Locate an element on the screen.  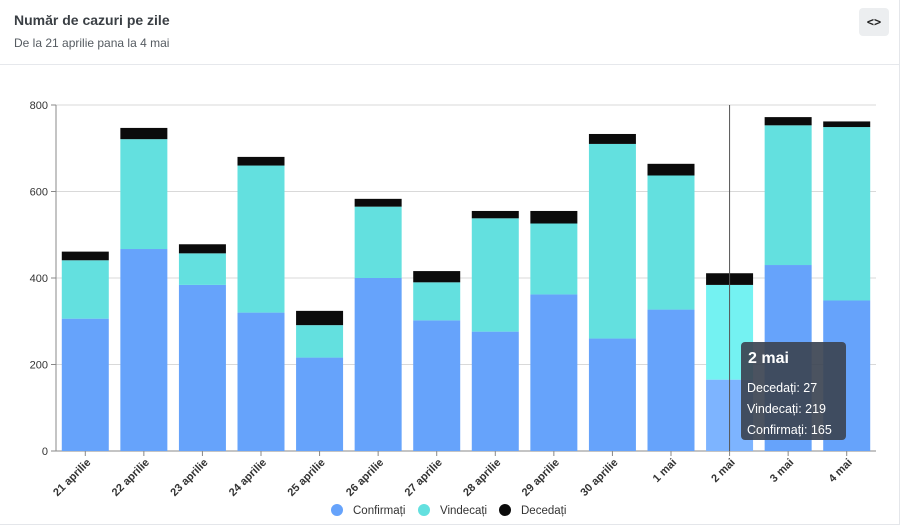
x-tick-label: 30 aprilie is located at coordinates (599, 478).